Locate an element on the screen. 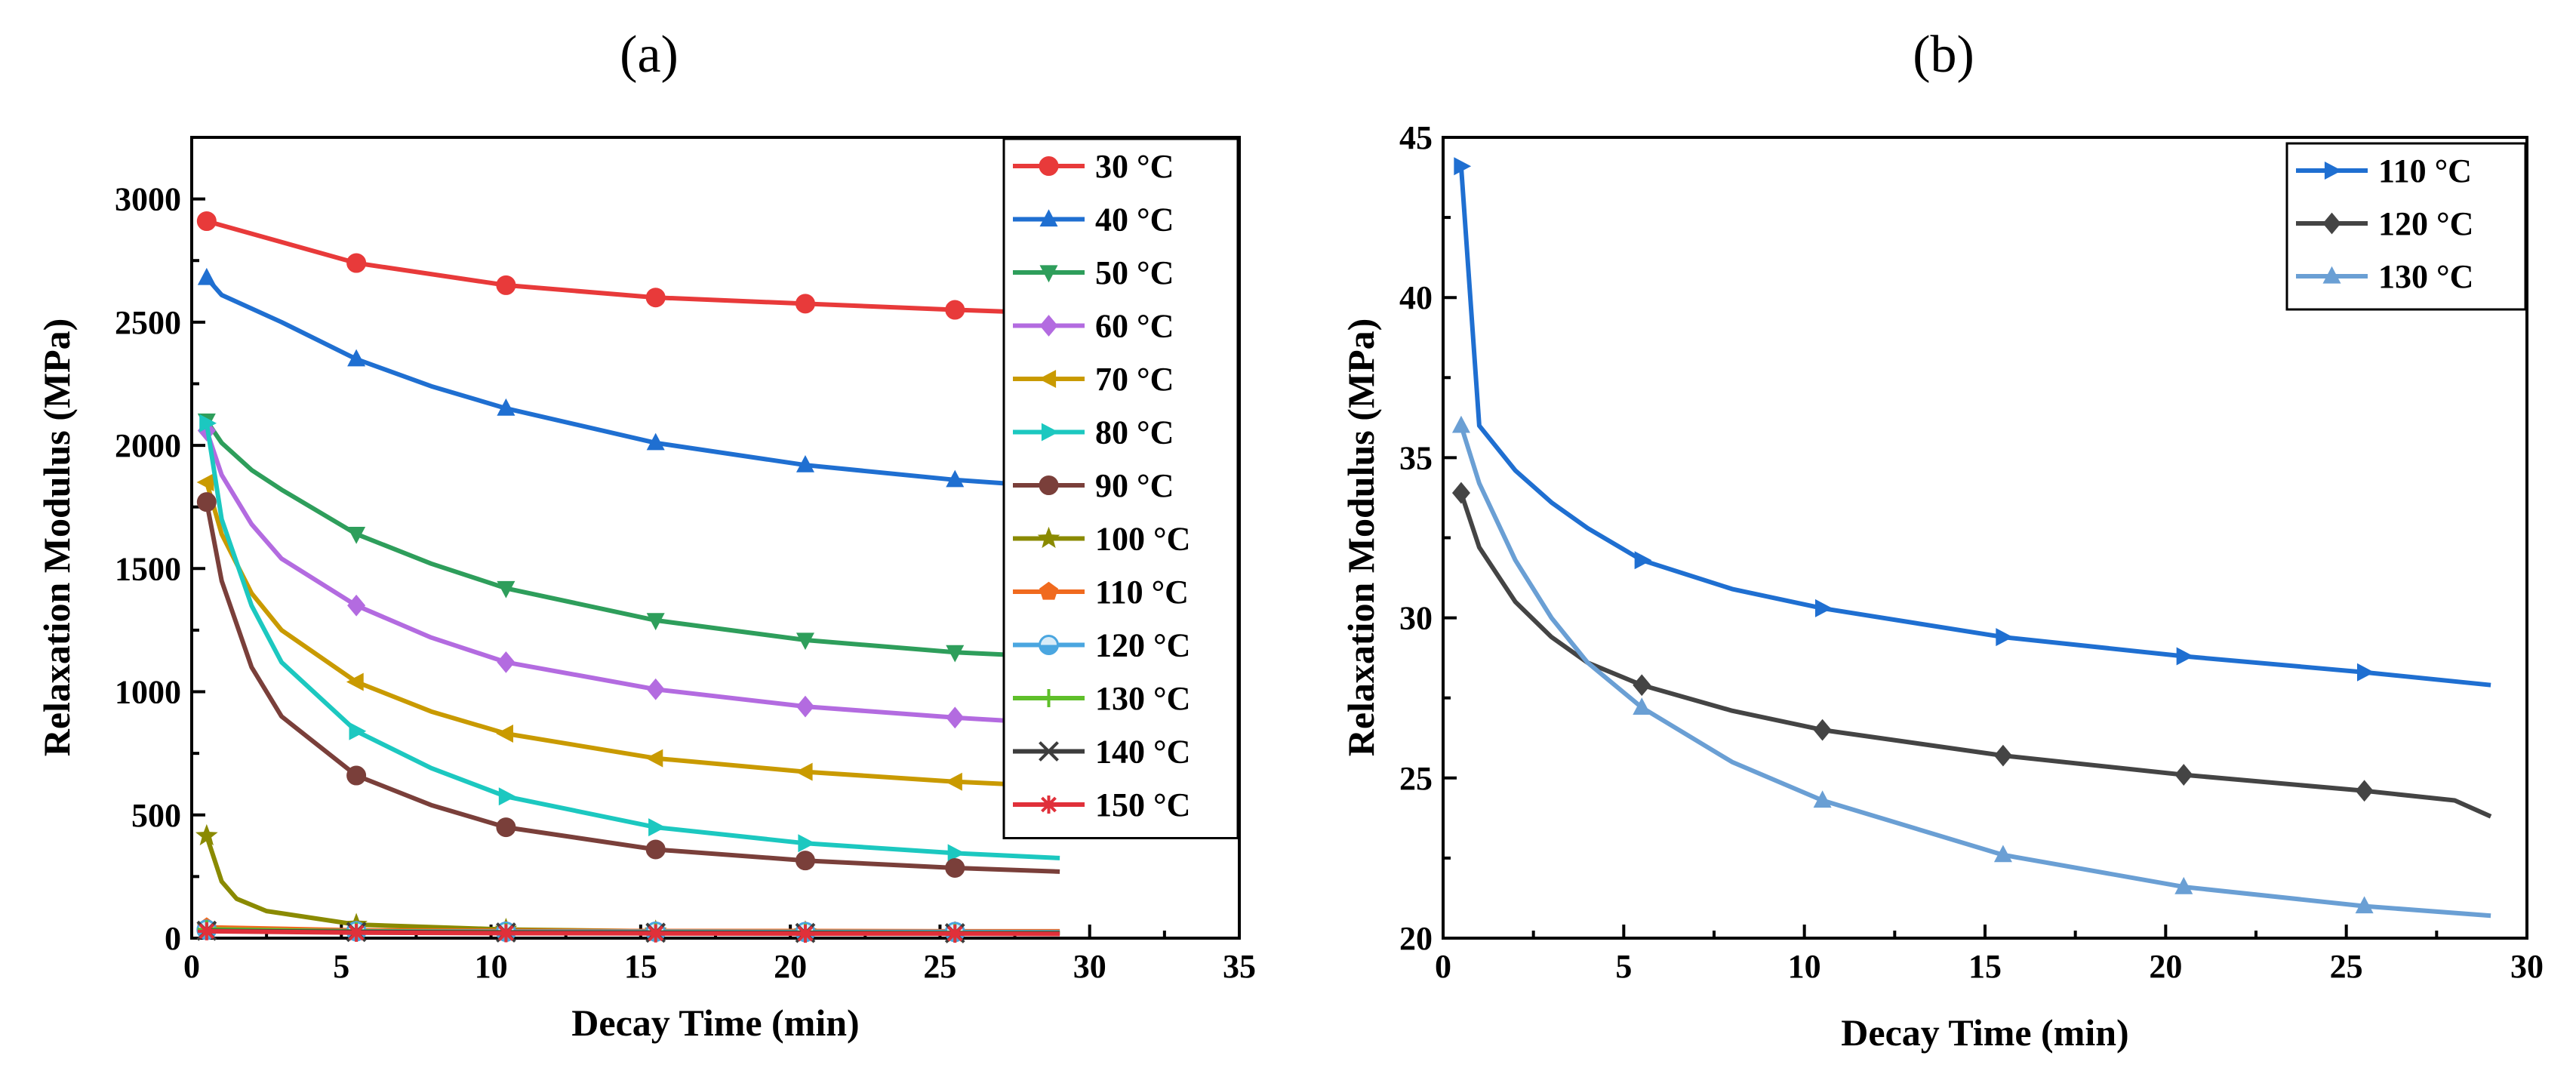  legend-item: 90 °C is located at coordinates (1093, 485).